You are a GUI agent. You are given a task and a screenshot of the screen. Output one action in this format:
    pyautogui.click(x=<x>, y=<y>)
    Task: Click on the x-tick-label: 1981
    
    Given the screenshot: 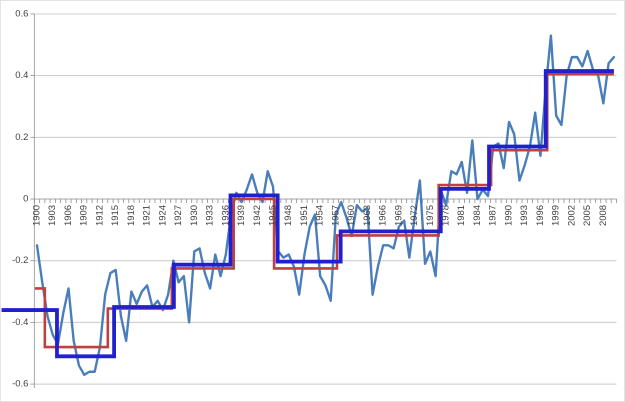 What is the action you would take?
    pyautogui.click(x=461, y=215)
    